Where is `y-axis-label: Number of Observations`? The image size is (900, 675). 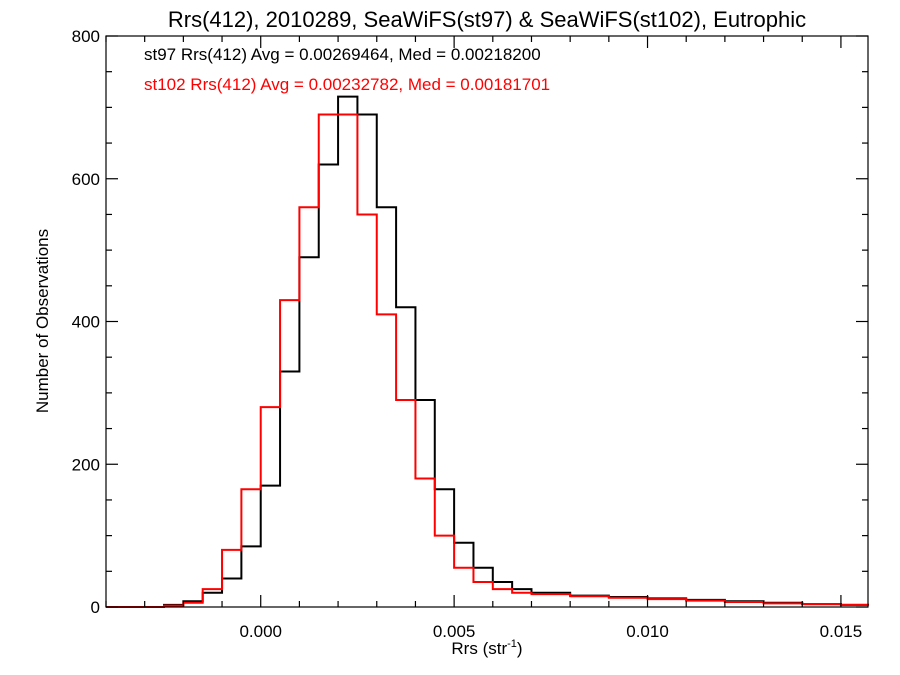
y-axis-label: Number of Observations is located at coordinates (42, 321).